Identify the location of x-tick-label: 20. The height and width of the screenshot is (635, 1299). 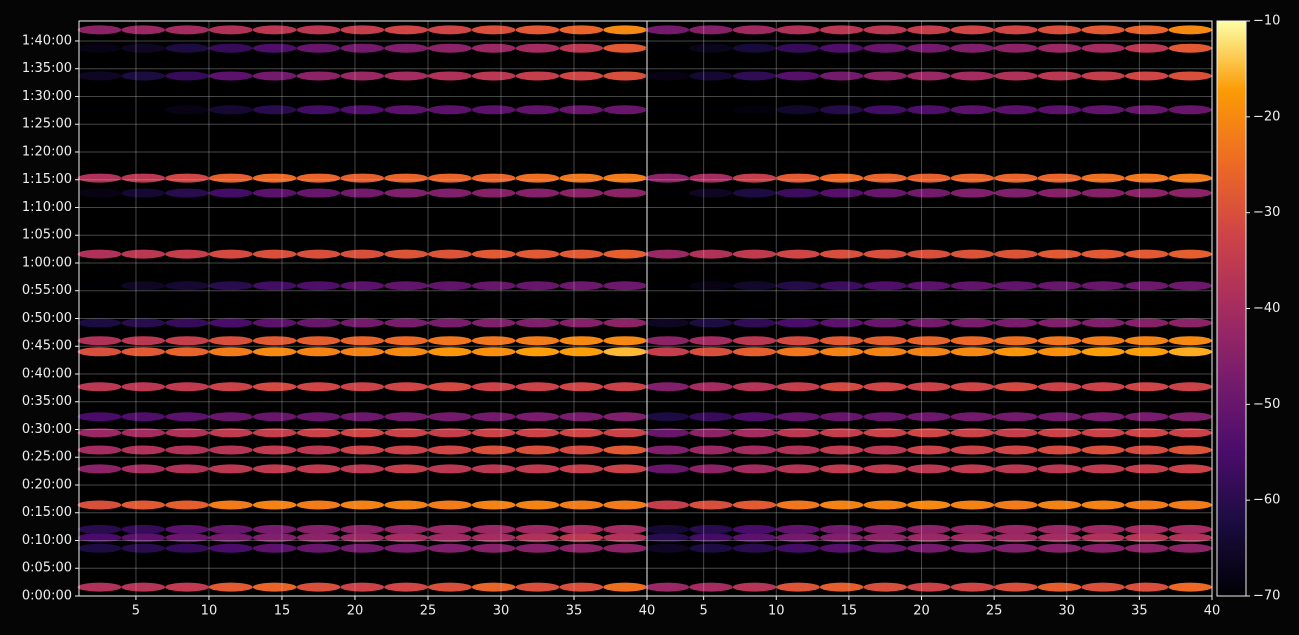
(921, 611).